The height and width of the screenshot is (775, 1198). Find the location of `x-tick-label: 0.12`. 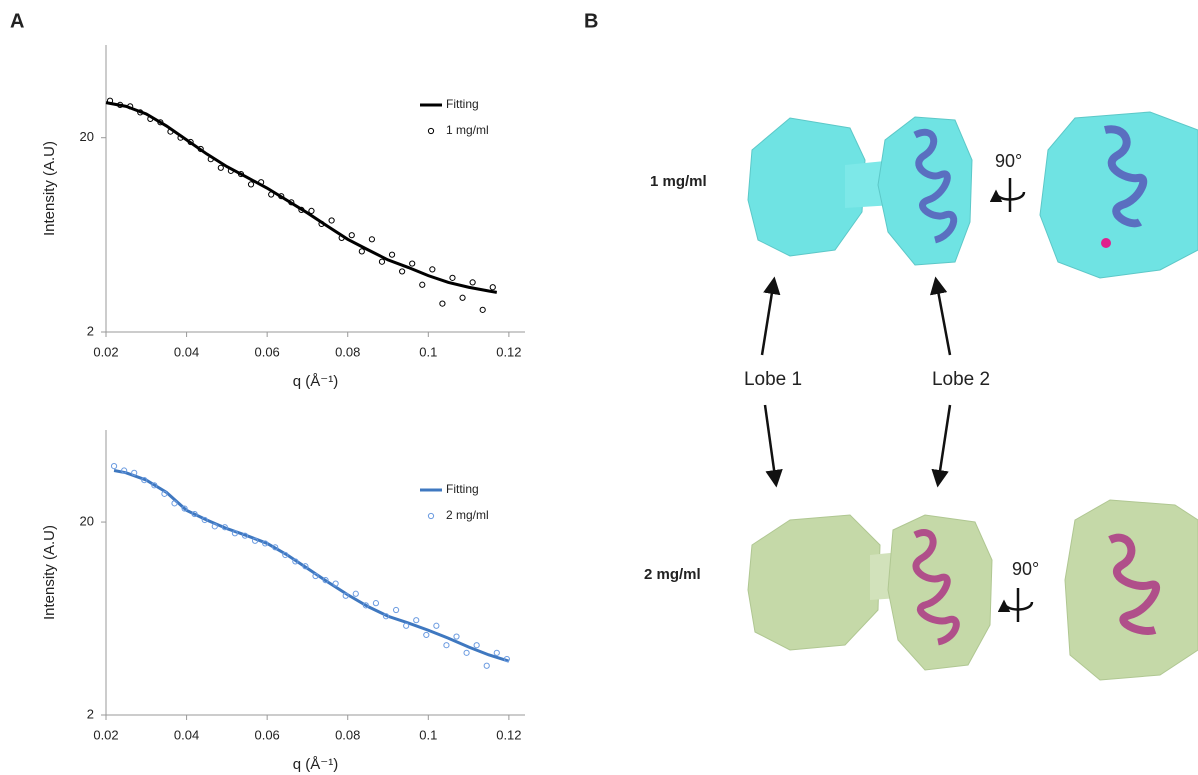

x-tick-label: 0.12 is located at coordinates (508, 351).